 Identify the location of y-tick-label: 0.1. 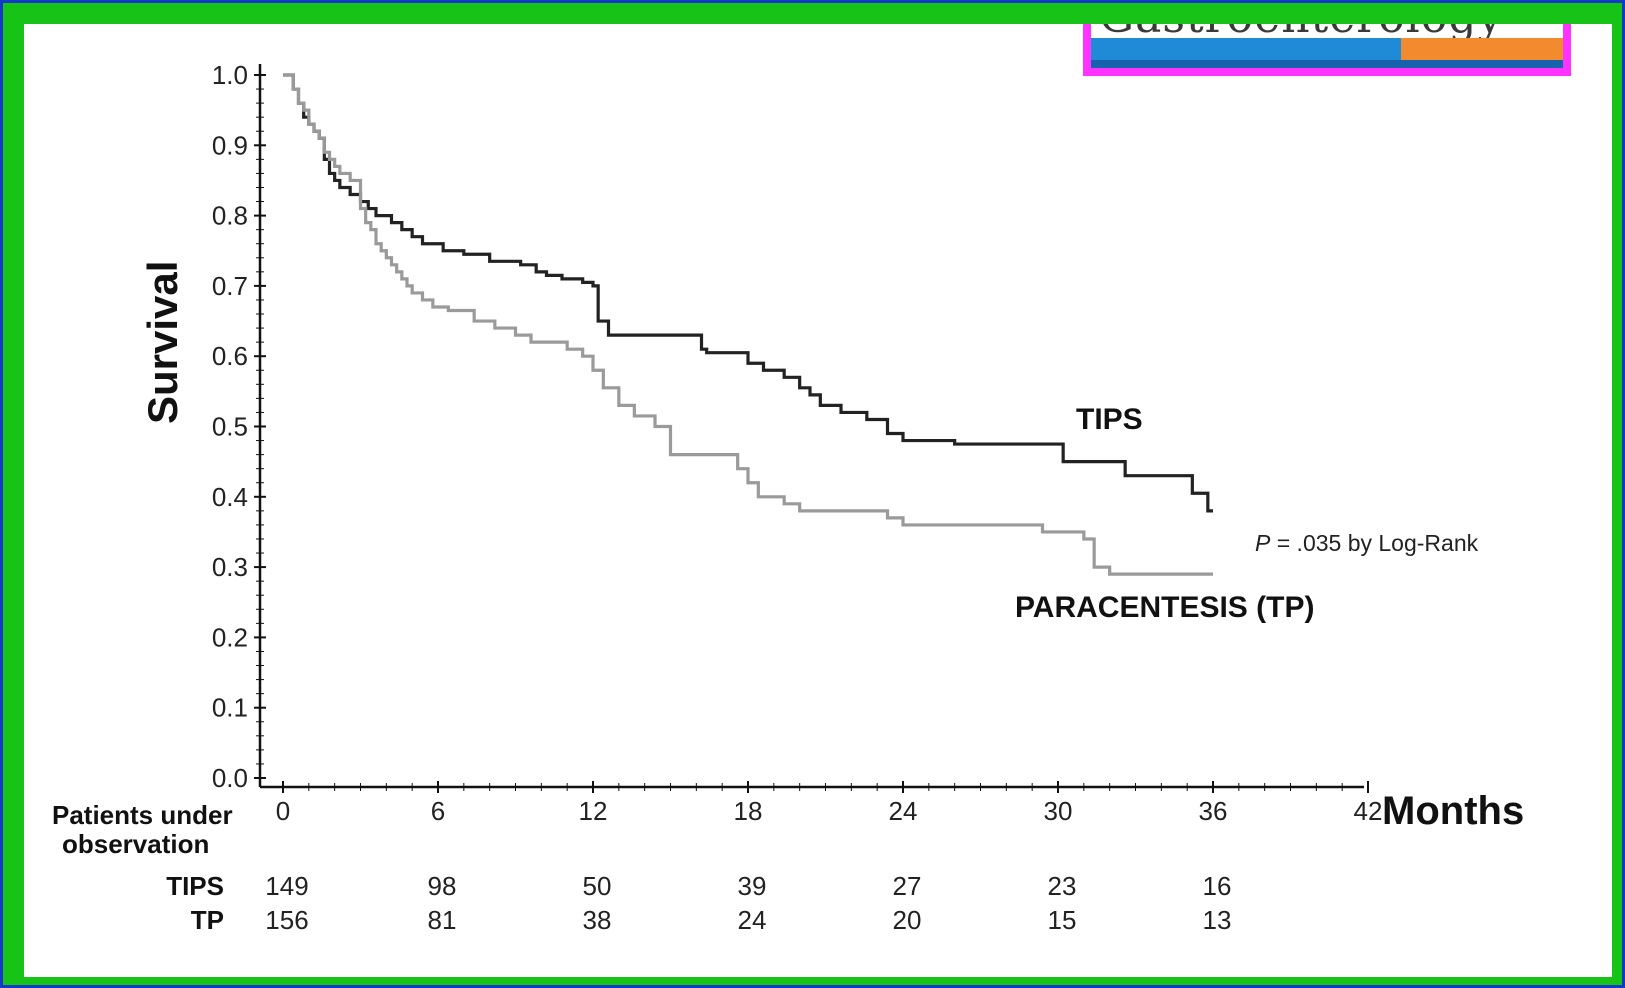
(230, 708).